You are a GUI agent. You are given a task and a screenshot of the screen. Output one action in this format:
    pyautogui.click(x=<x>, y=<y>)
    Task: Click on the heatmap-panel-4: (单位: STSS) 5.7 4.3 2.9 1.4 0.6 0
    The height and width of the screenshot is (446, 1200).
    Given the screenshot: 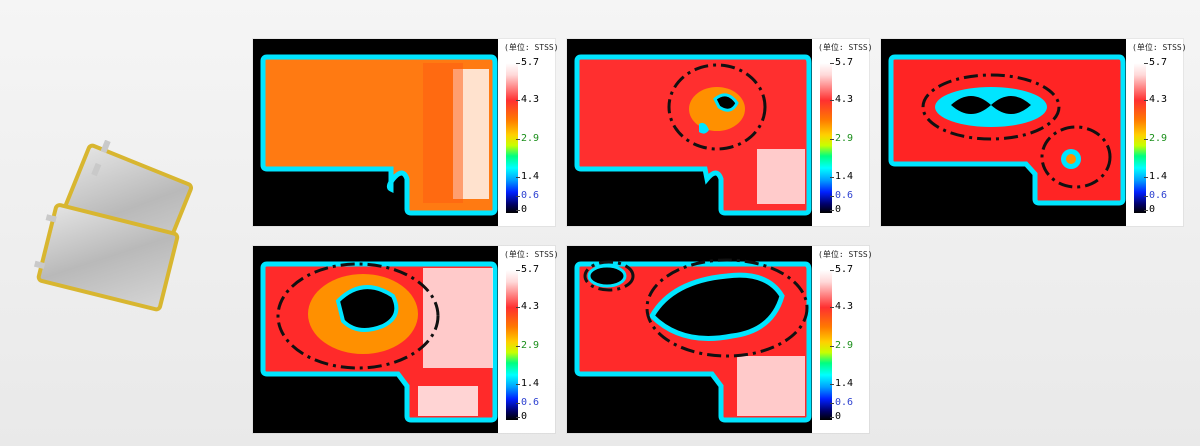 What is the action you would take?
    pyautogui.click(x=406, y=339)
    